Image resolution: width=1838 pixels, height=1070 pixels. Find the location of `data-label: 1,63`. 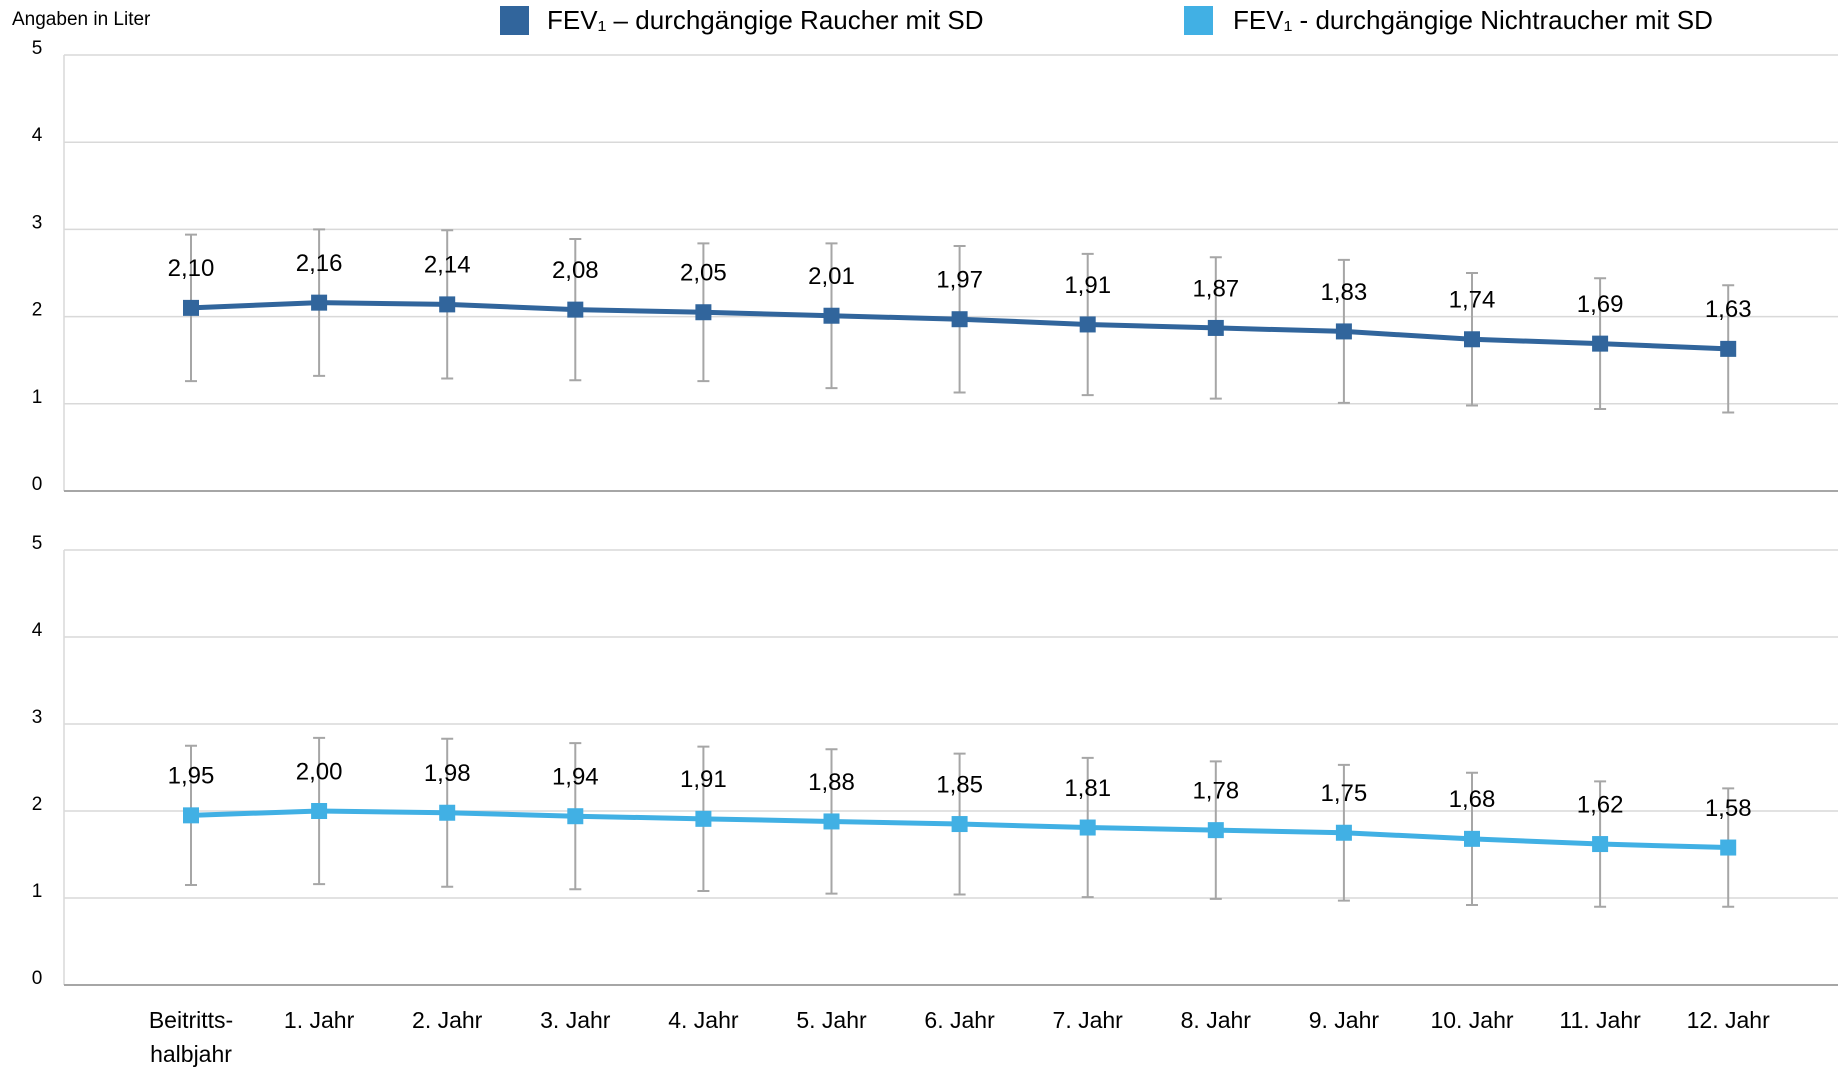

data-label: 1,63 is located at coordinates (1728, 309).